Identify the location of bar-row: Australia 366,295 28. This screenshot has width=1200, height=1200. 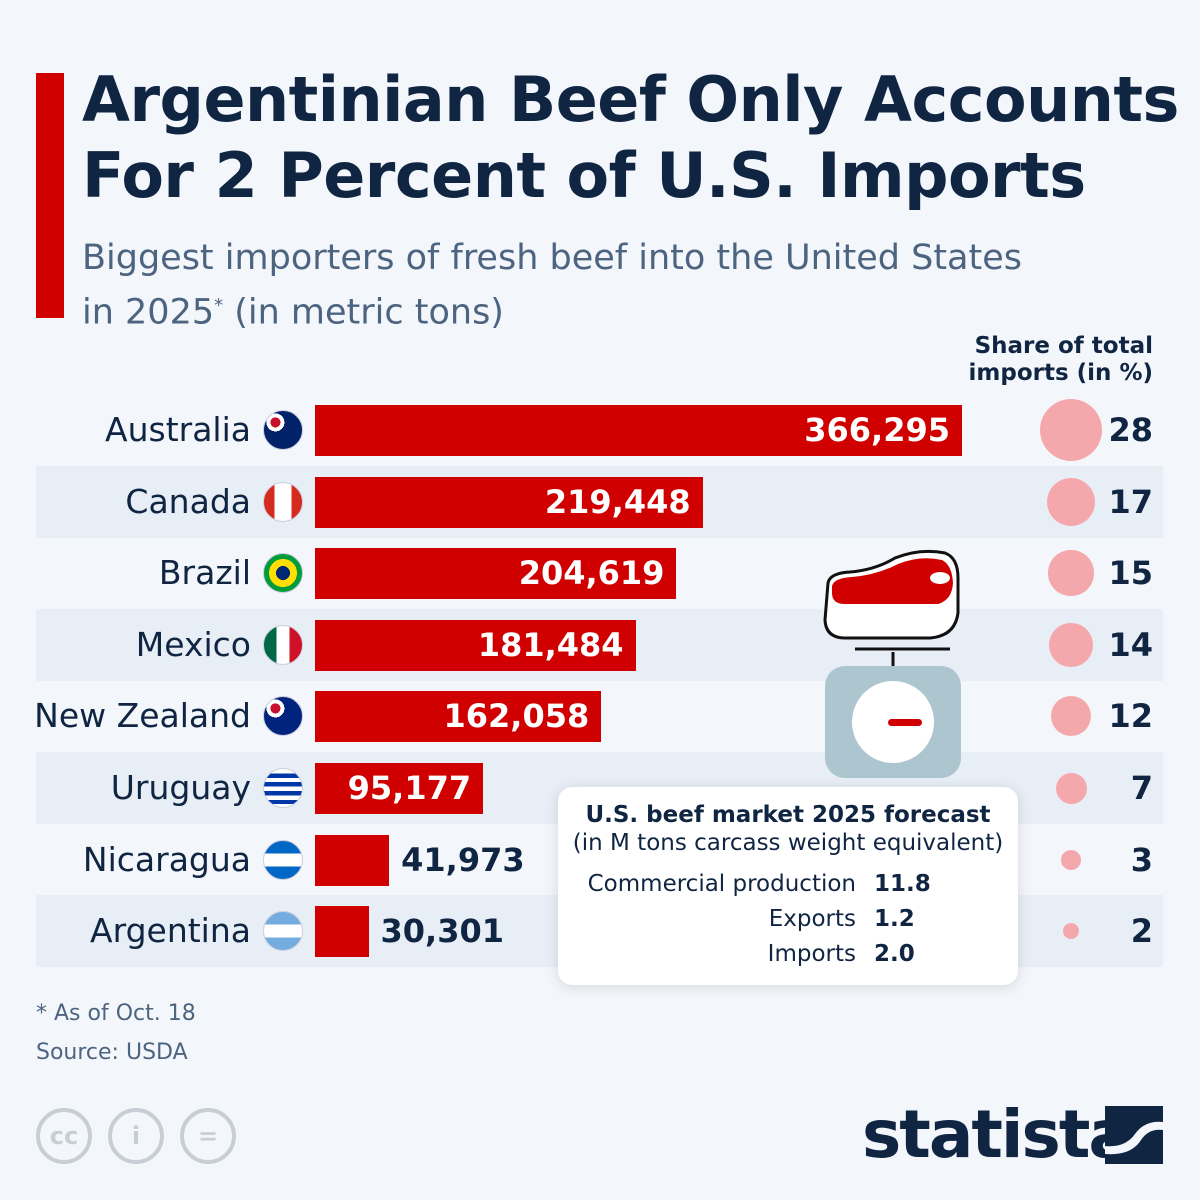
(599, 430).